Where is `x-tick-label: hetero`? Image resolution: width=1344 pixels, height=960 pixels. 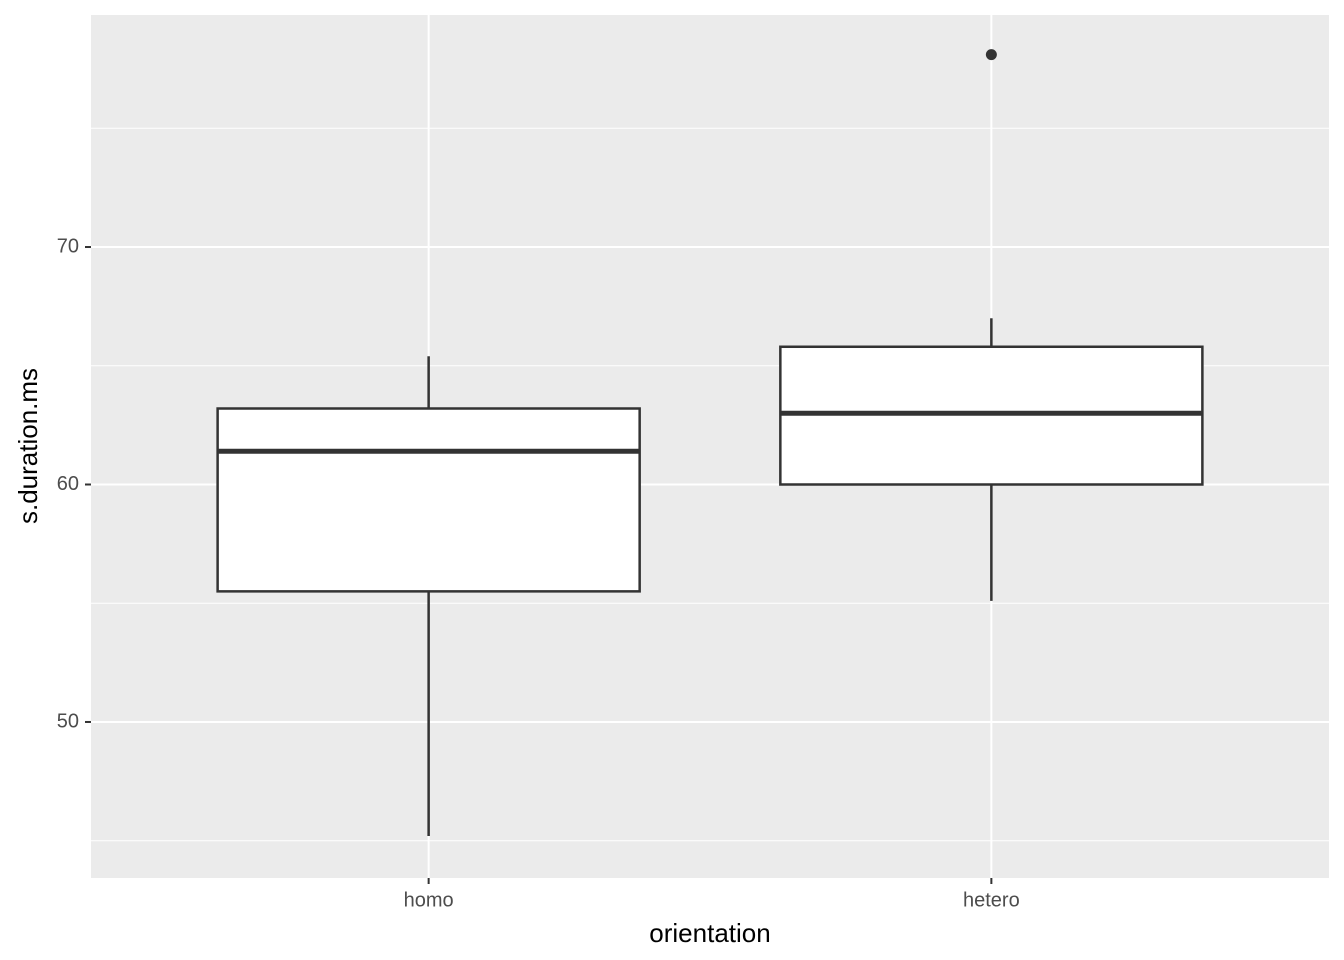
x-tick-label: hetero is located at coordinates (991, 900).